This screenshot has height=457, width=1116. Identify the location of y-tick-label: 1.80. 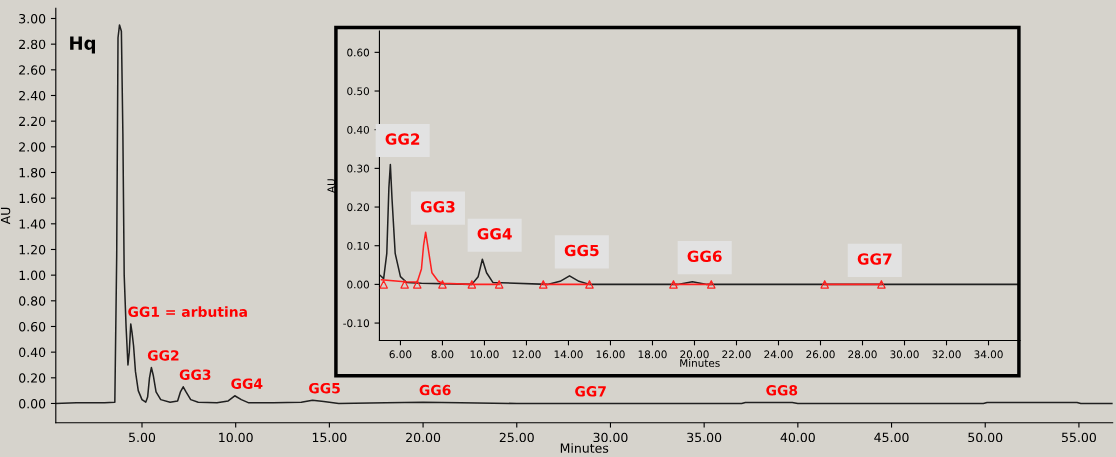
(32, 172).